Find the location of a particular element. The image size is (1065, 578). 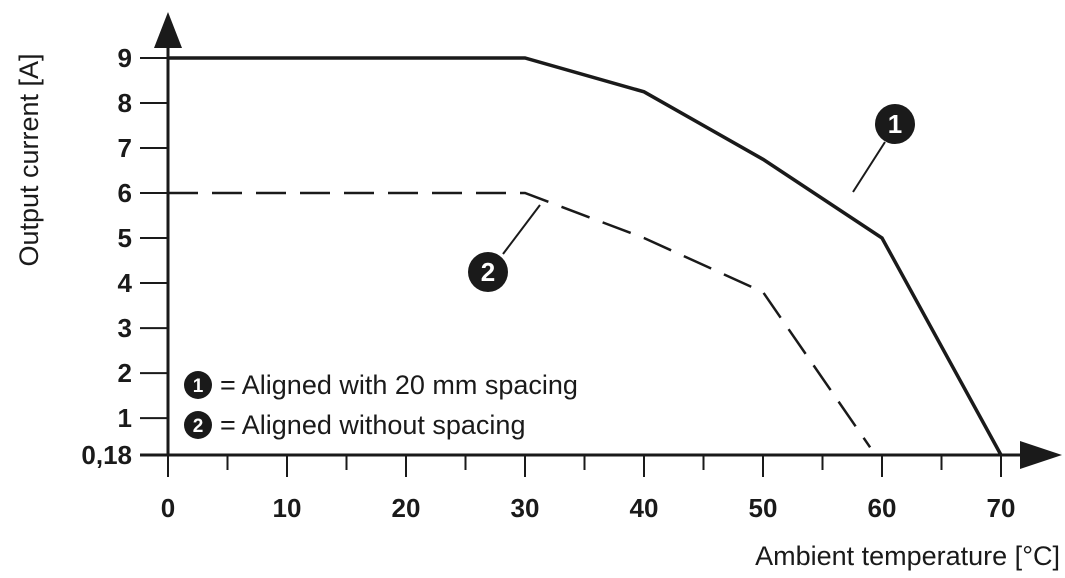

callout-2: 2 is located at coordinates (504, 248).